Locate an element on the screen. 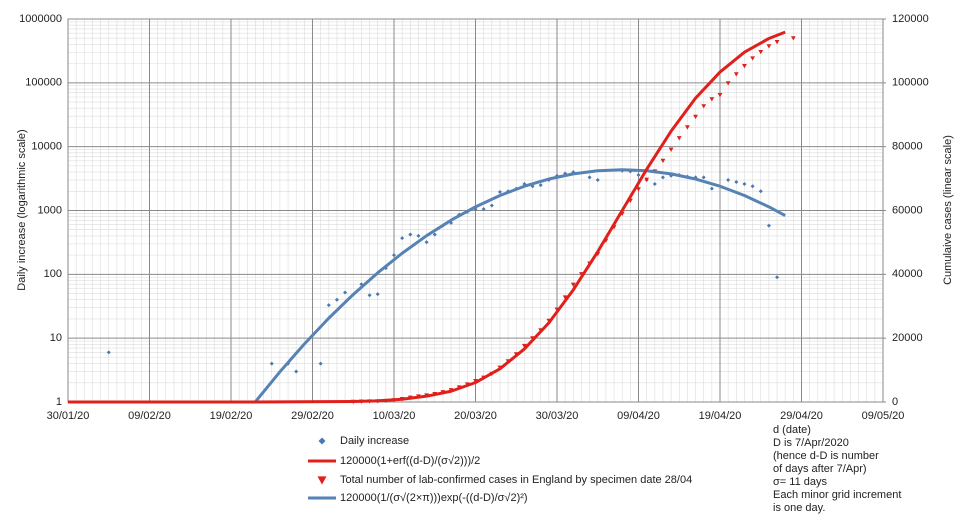  y2-tick-label: 40000 is located at coordinates (907, 274).